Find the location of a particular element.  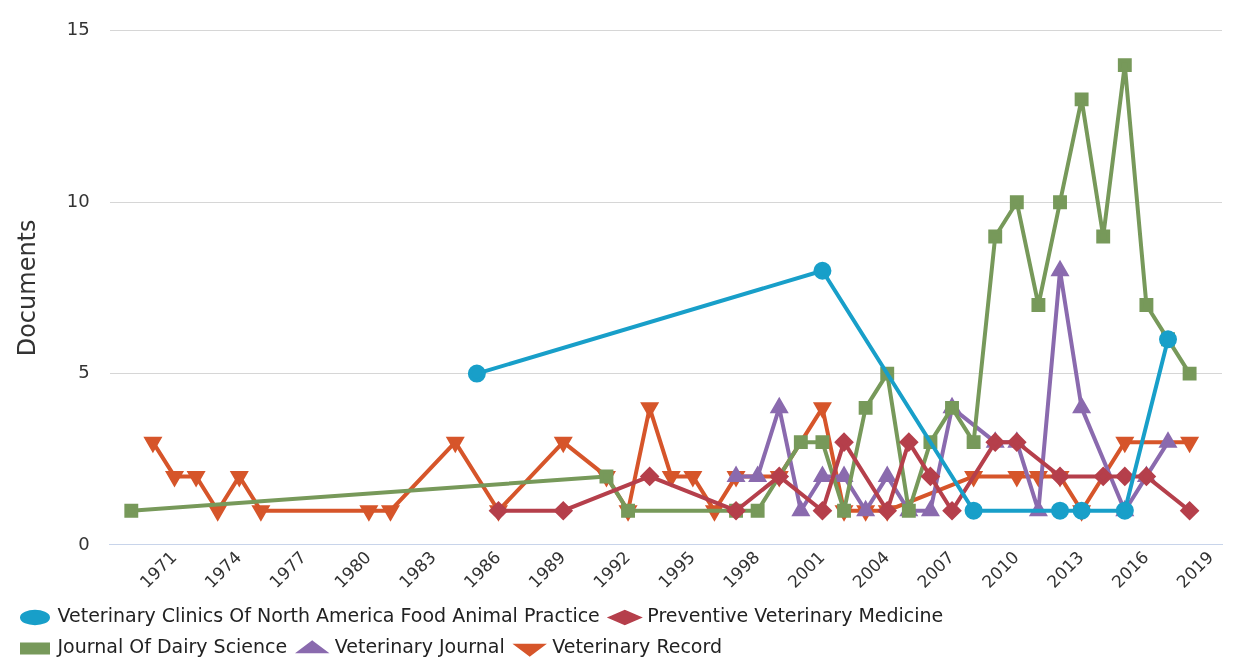

legend-label: Journal Of Dairy Science is located at coordinates (172, 646).